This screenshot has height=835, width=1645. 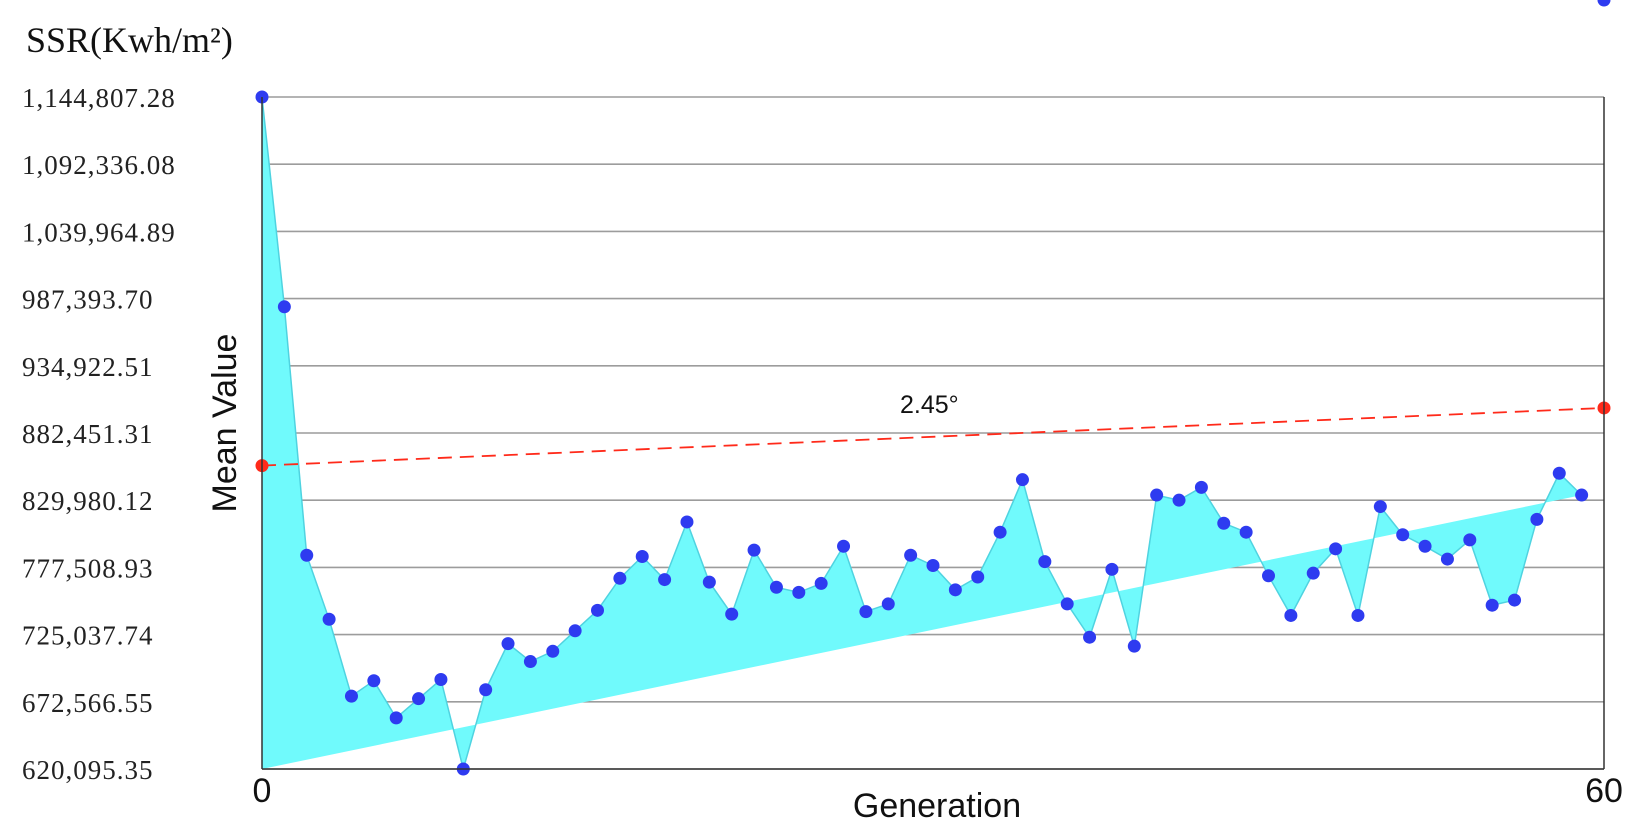 I want to click on y-tick-label: 934,922.51, so click(x=88, y=367).